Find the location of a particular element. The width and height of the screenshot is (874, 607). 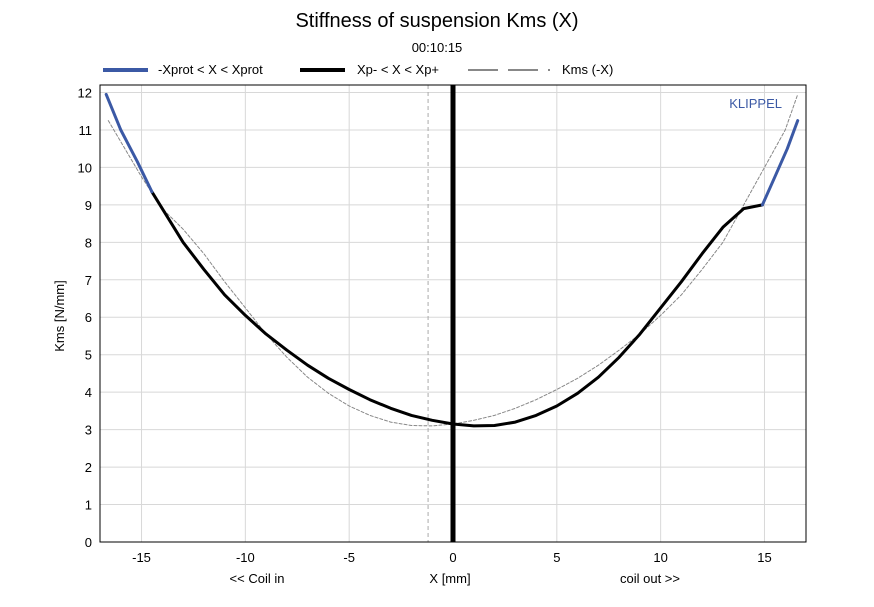

x-axis-label-right: coil out >> is located at coordinates (650, 578).